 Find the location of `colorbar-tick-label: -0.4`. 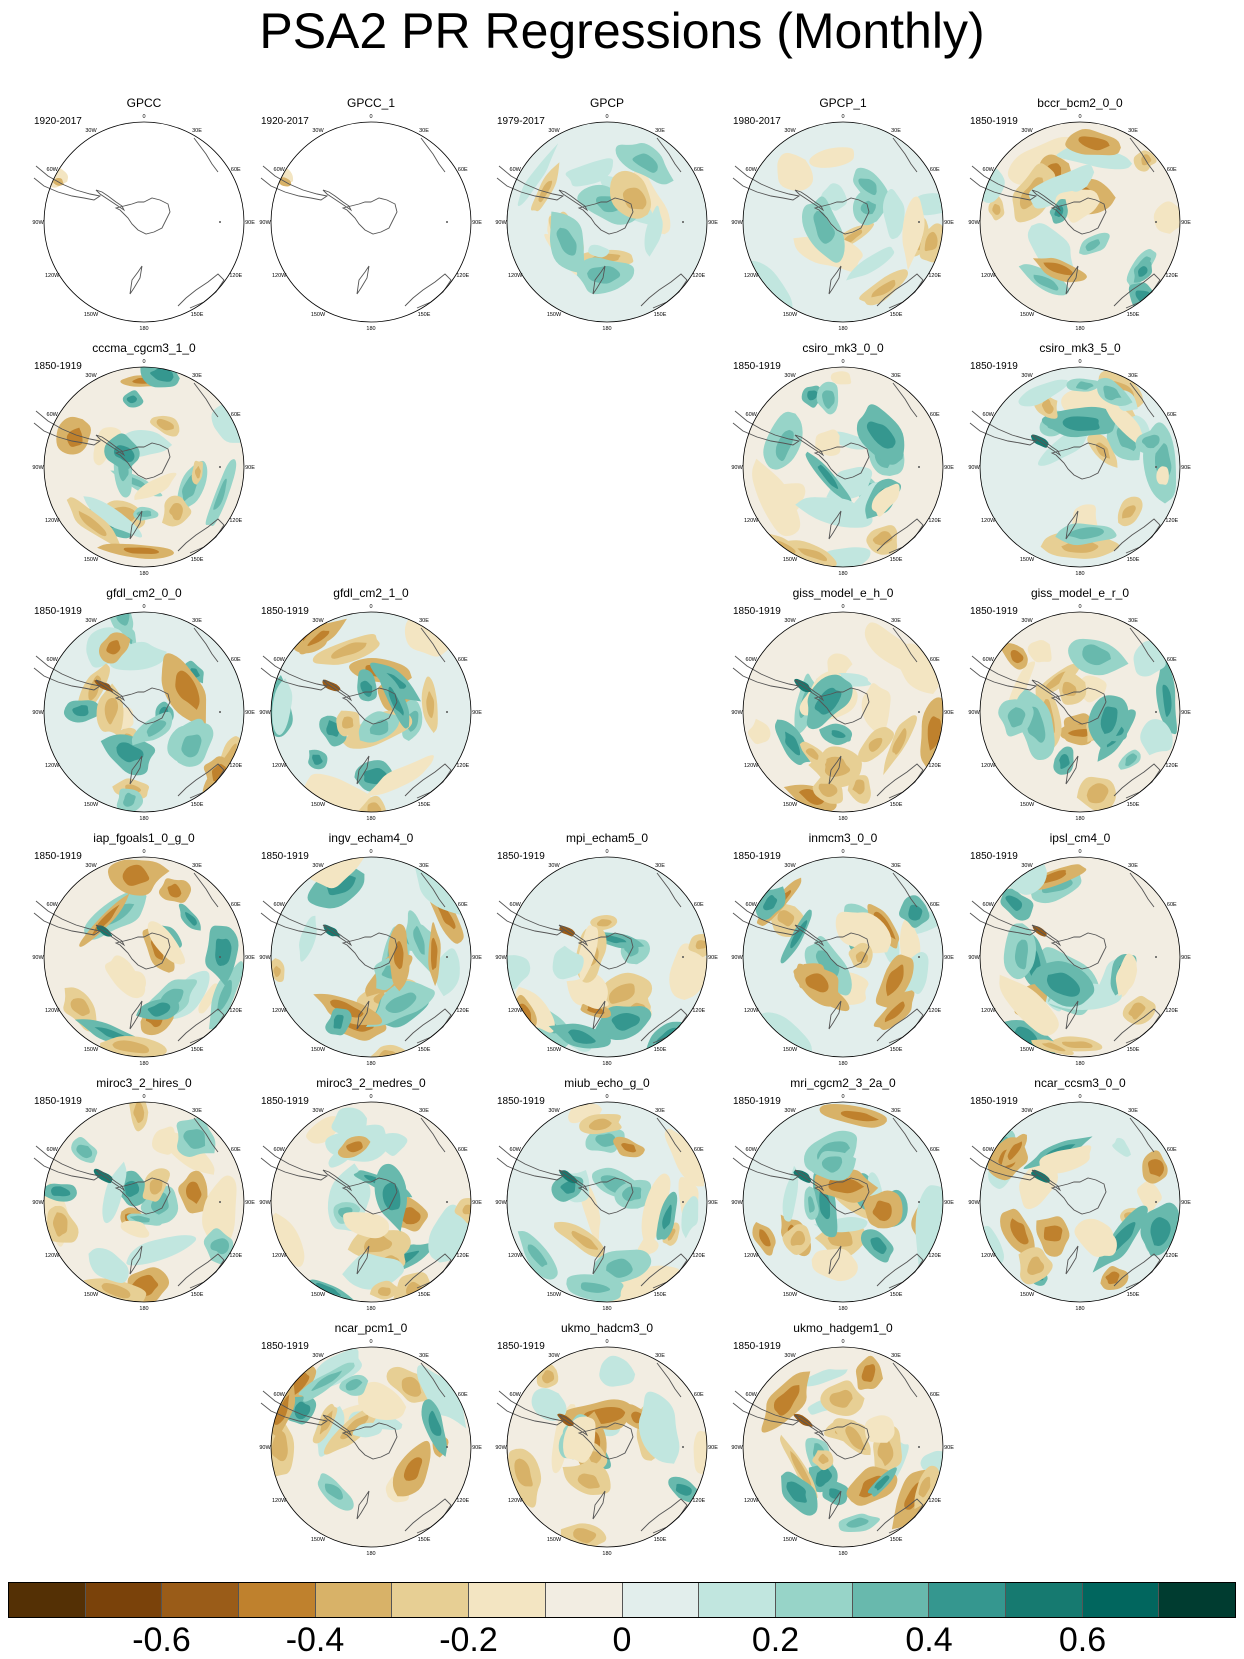

colorbar-tick-label: -0.4 is located at coordinates (315, 1640).